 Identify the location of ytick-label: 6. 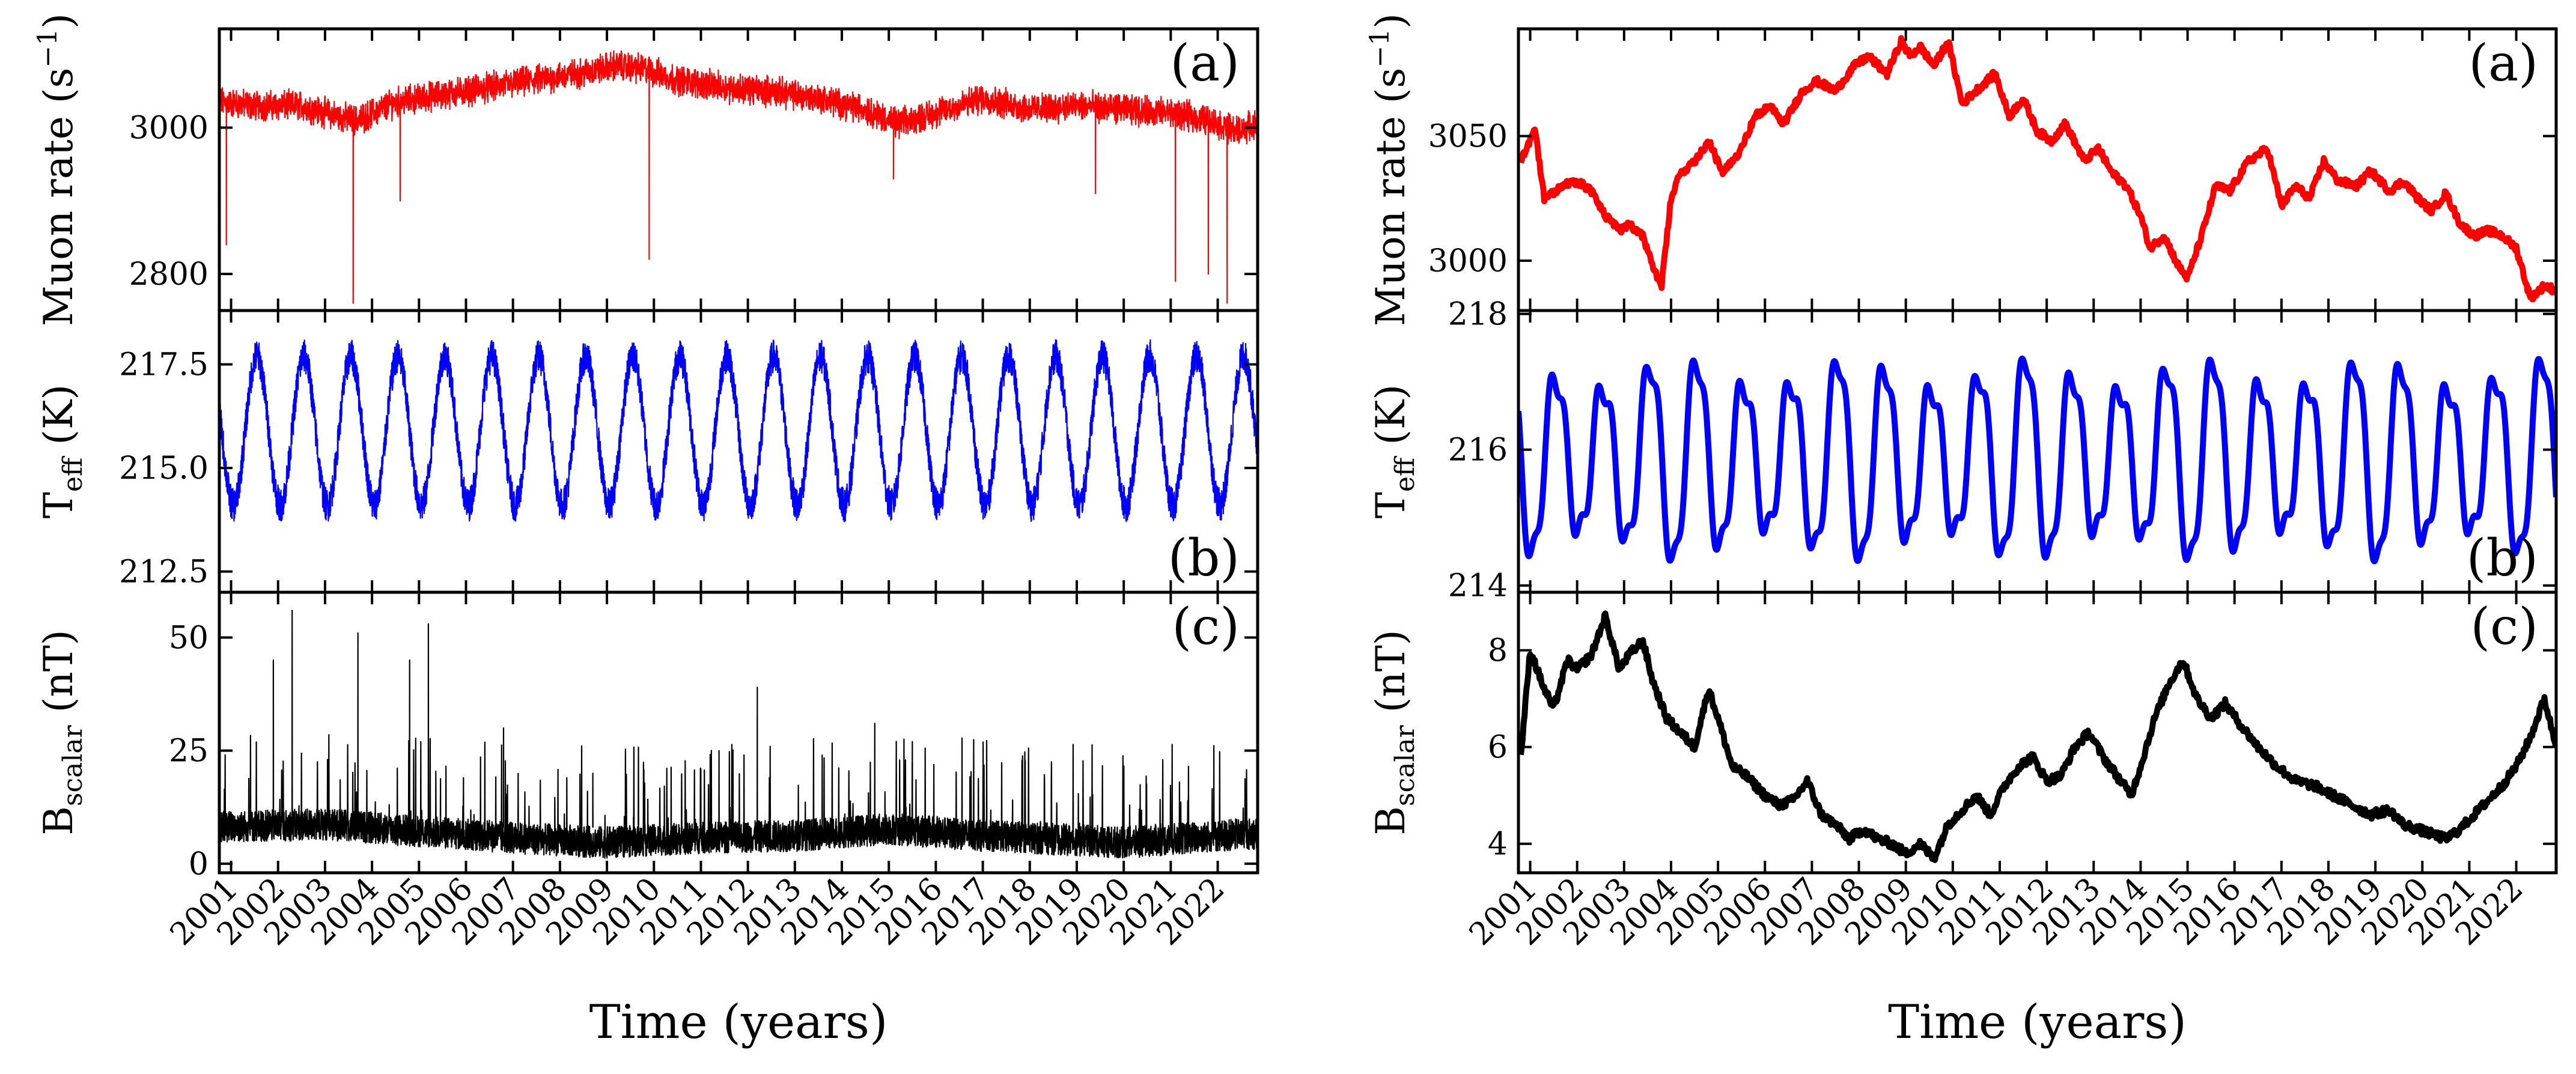
(1498, 748).